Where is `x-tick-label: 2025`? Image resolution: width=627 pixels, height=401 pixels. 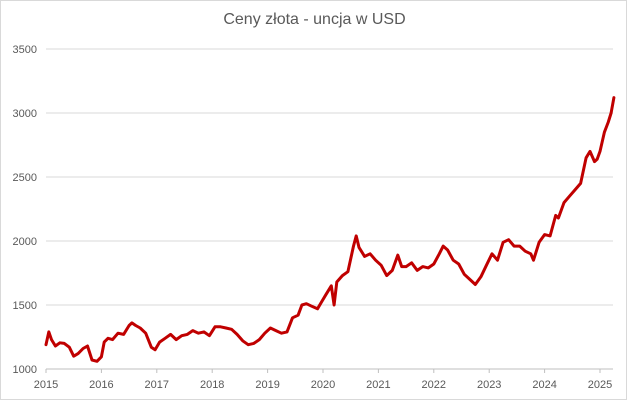
x-tick-label: 2025 is located at coordinates (600, 385).